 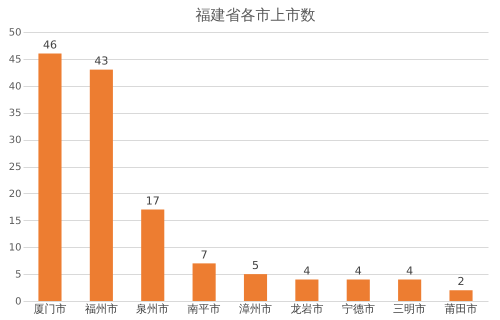 I want to click on y-tick-label: 30, so click(x=15, y=140).